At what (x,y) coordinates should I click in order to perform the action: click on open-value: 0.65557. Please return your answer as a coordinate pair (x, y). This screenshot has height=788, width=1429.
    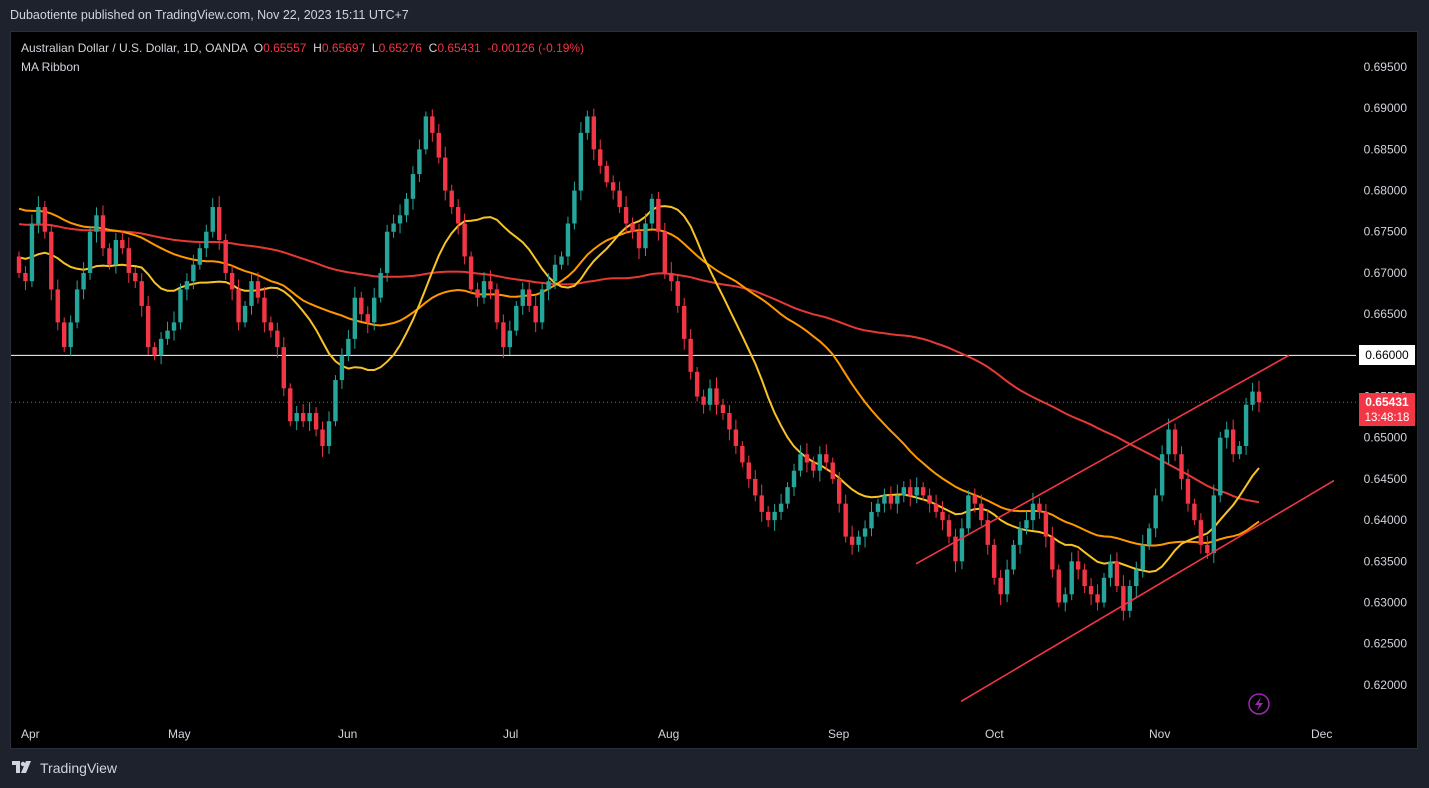
    Looking at the image, I should click on (285, 48).